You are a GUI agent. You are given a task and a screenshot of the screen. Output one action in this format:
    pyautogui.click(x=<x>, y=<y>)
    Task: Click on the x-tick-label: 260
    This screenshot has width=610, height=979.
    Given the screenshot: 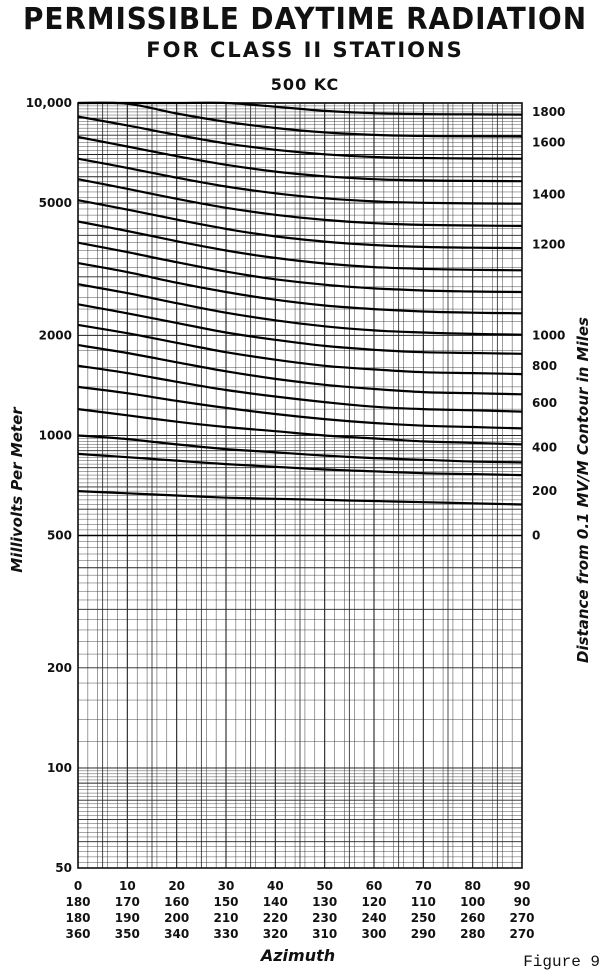 What is the action you would take?
    pyautogui.click(x=472, y=918)
    